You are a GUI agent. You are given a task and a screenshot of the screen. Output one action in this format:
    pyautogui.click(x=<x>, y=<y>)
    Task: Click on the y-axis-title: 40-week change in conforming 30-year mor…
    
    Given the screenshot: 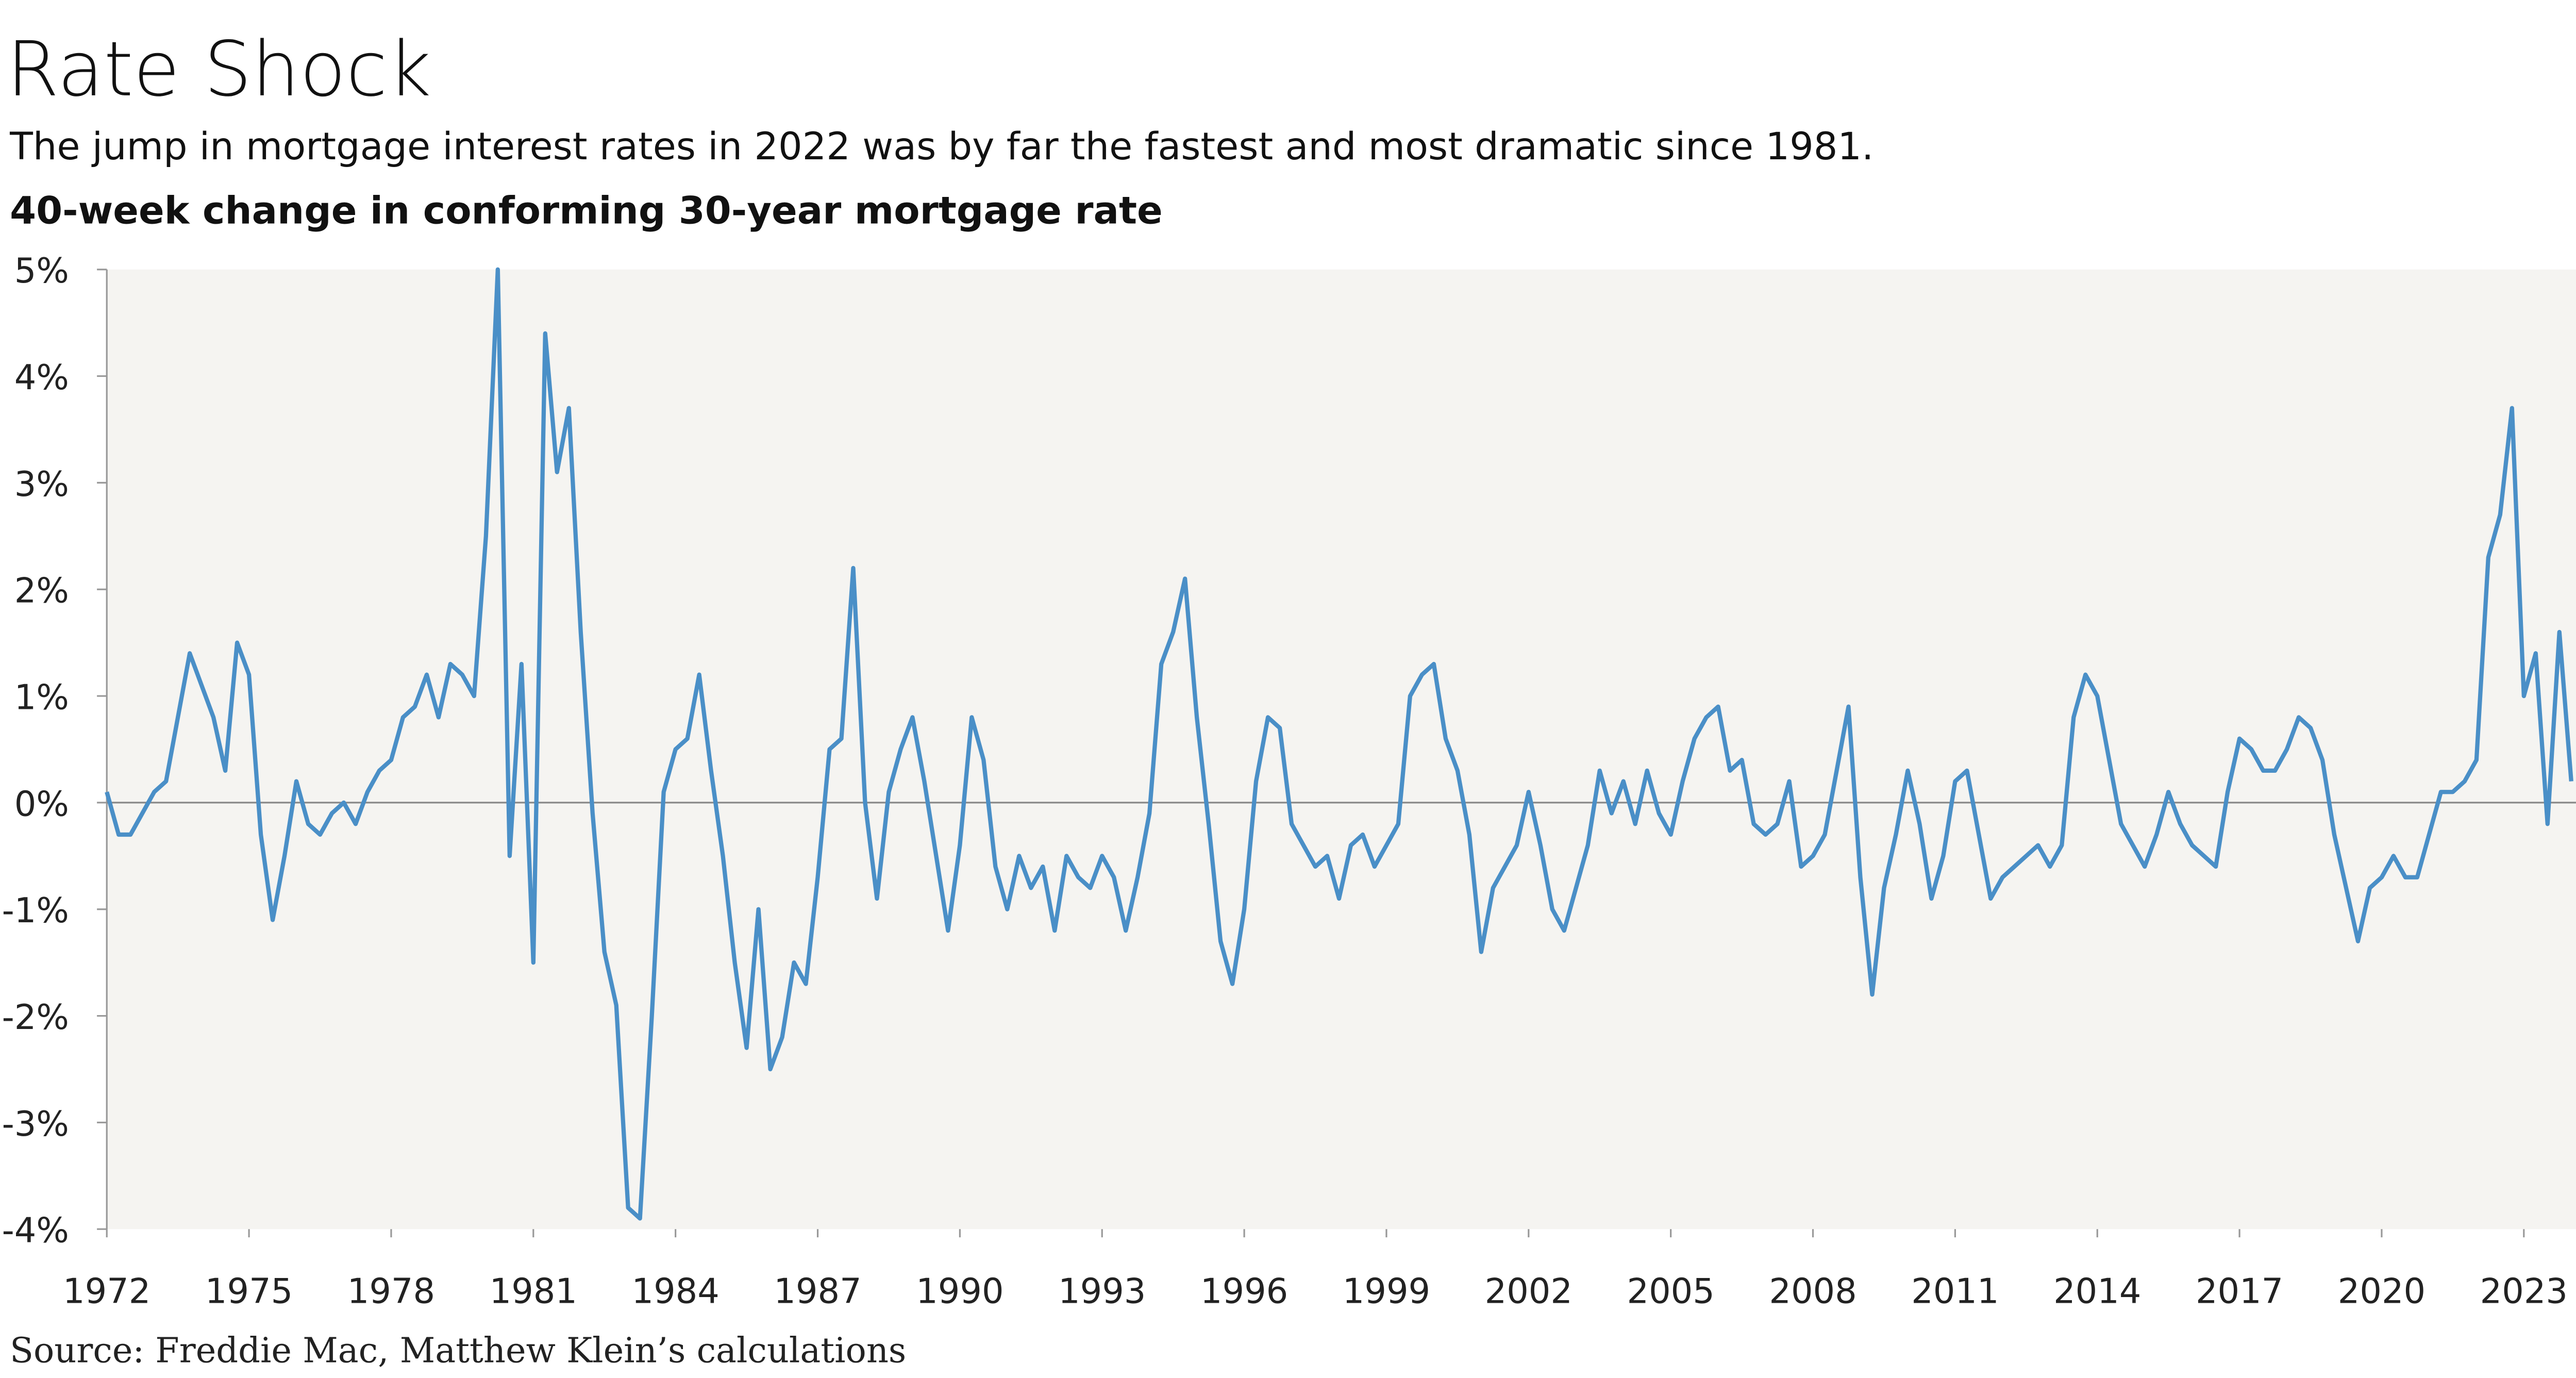 What is the action you would take?
    pyautogui.click(x=586, y=211)
    